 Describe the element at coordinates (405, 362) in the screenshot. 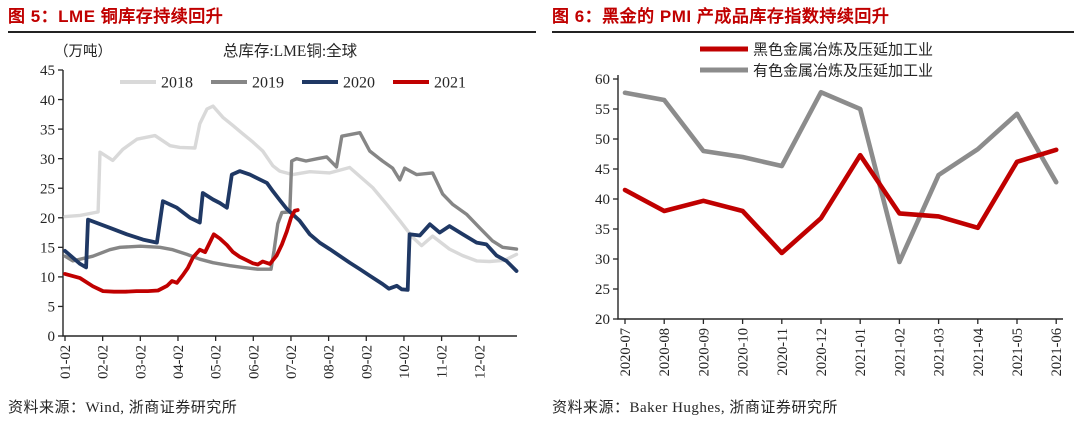

I see `x-tick-label: 10-02` at that location.